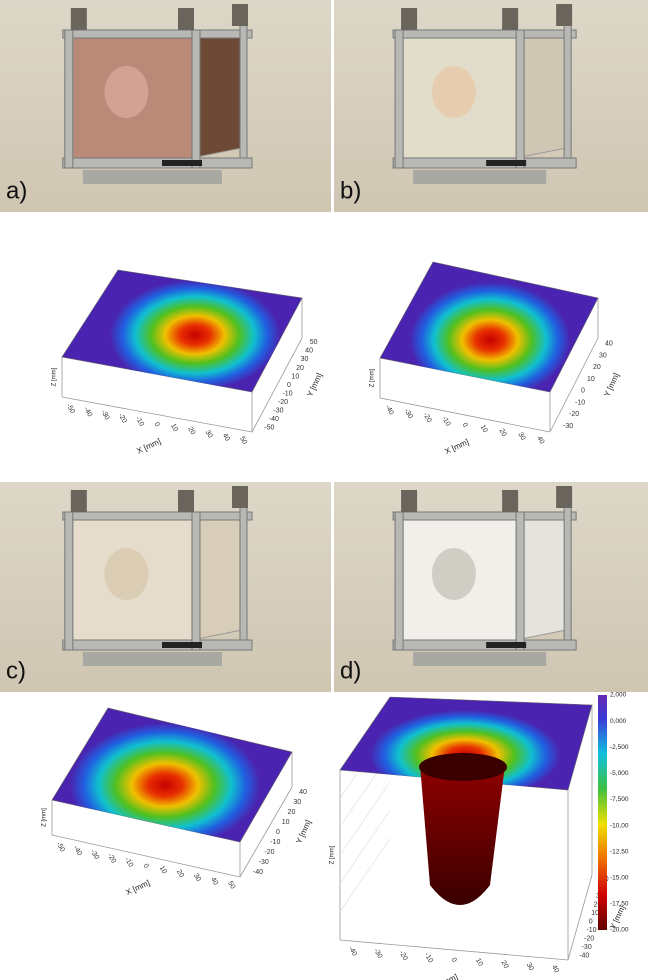 Image resolution: width=648 pixels, height=980 pixels. What do you see at coordinates (350, 670) in the screenshot?
I see `panel-label: d)` at bounding box center [350, 670].